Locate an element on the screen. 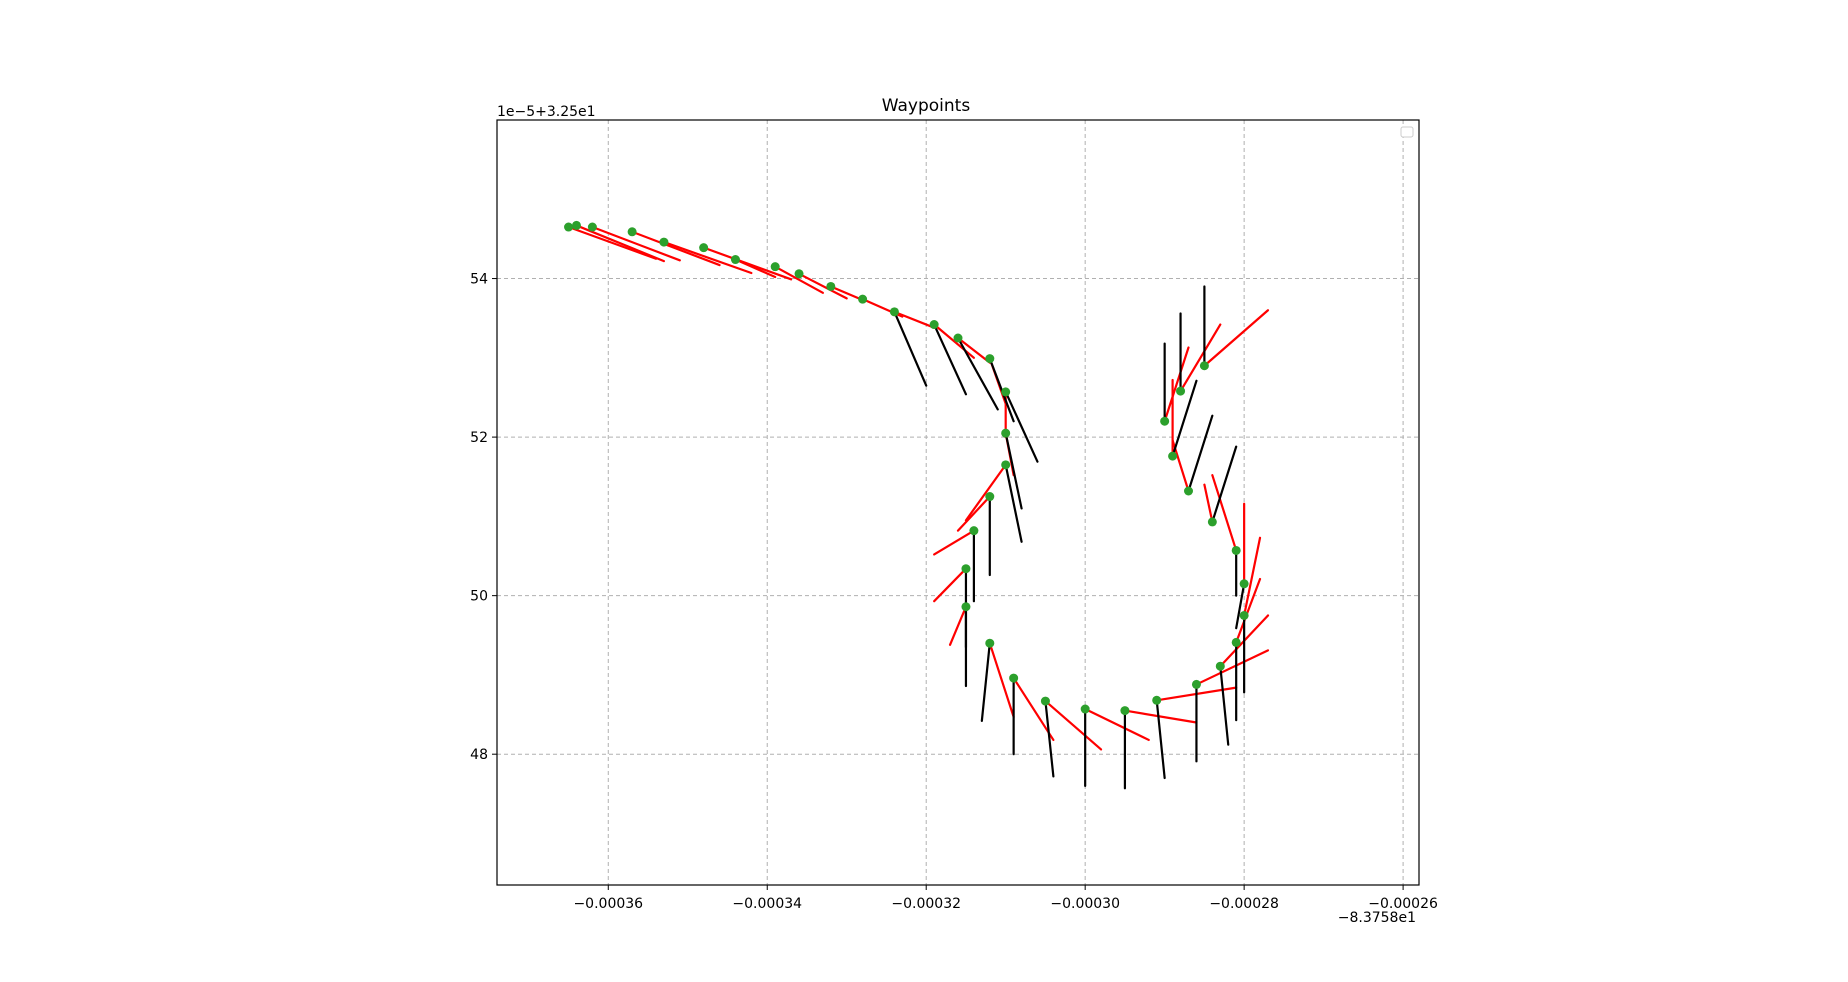 Image resolution: width=1848 pixels, height=982 pixels. x-tick-label: −0.00032 is located at coordinates (926, 904).